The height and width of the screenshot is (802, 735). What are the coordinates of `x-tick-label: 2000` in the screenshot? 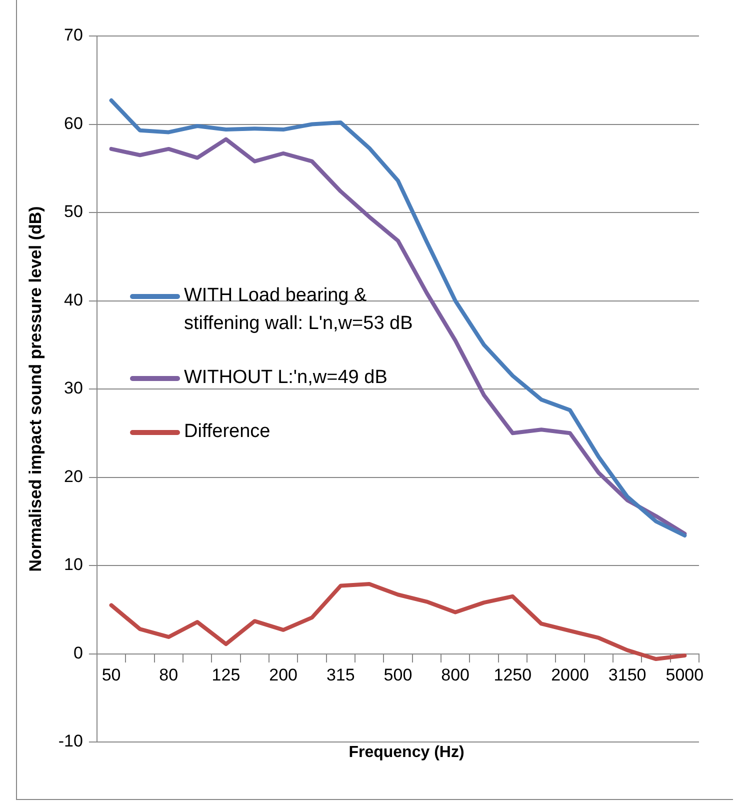 It's located at (570, 675).